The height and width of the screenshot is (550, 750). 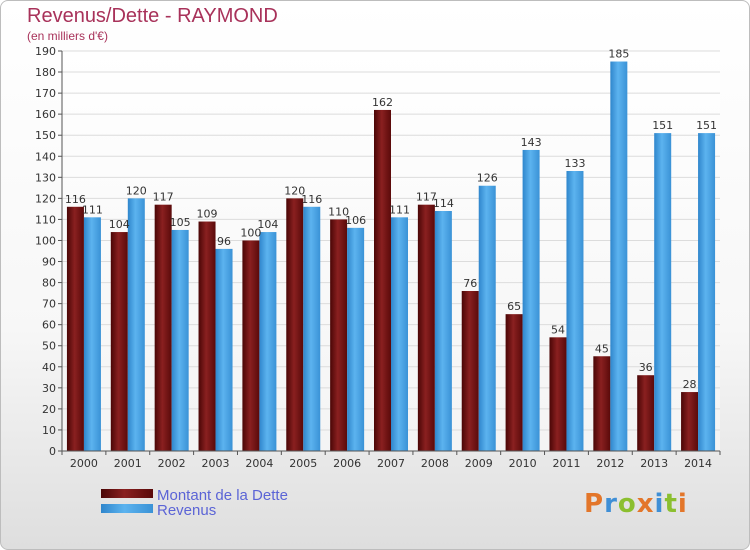 I want to click on x-tick-label: 2007, so click(x=391, y=463).